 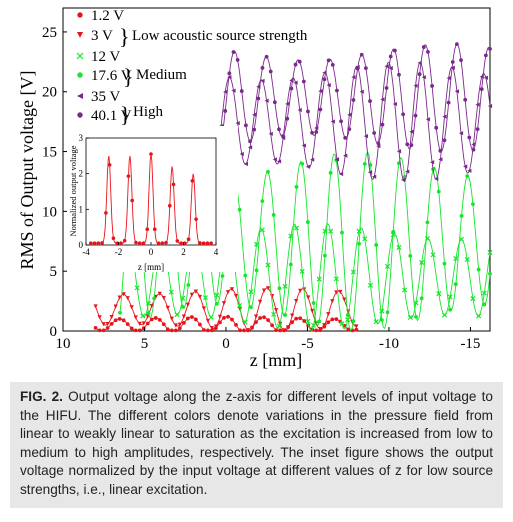 What do you see at coordinates (124, 36) in the screenshot?
I see `legend-bracket-low: }` at bounding box center [124, 36].